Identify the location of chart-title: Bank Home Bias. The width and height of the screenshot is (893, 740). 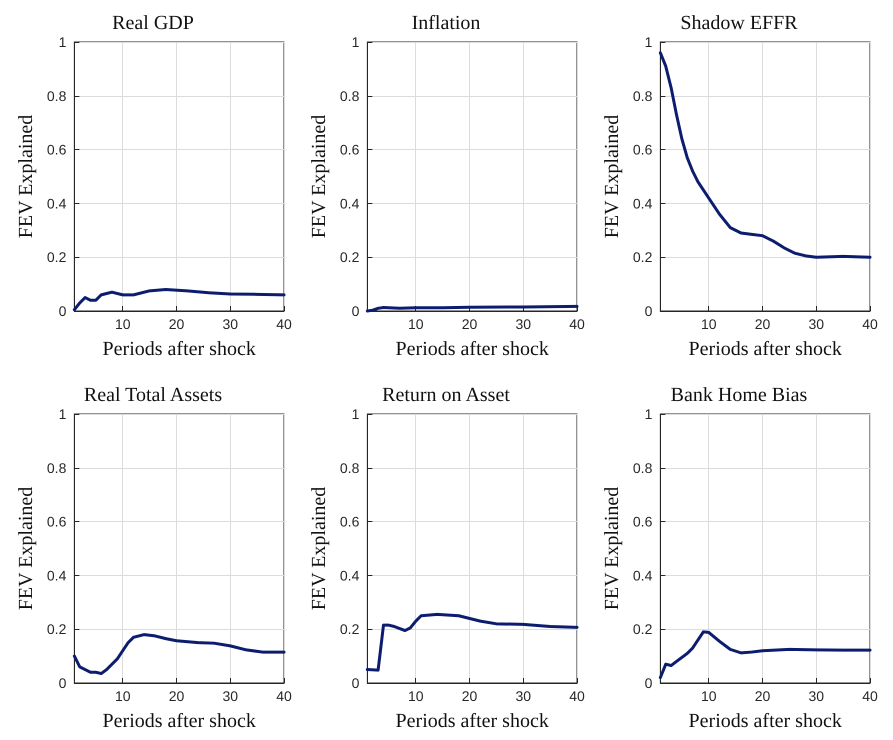
(739, 395).